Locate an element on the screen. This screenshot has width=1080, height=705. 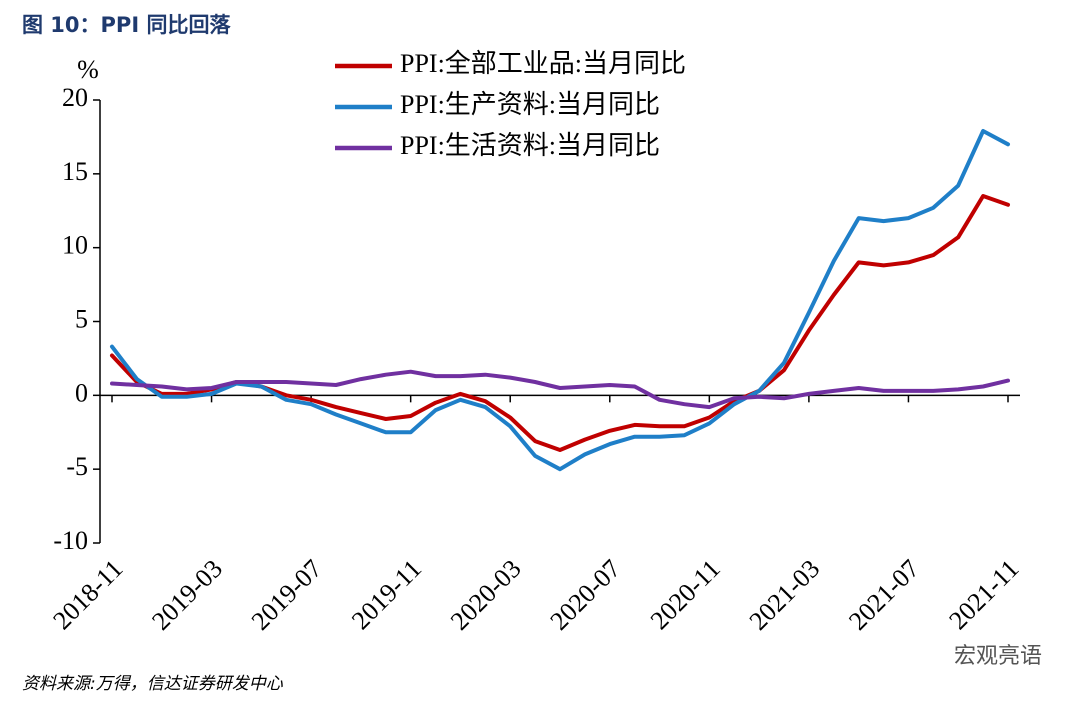
chart-title: 图 10：PPI 同比回落 is located at coordinates (126, 25).